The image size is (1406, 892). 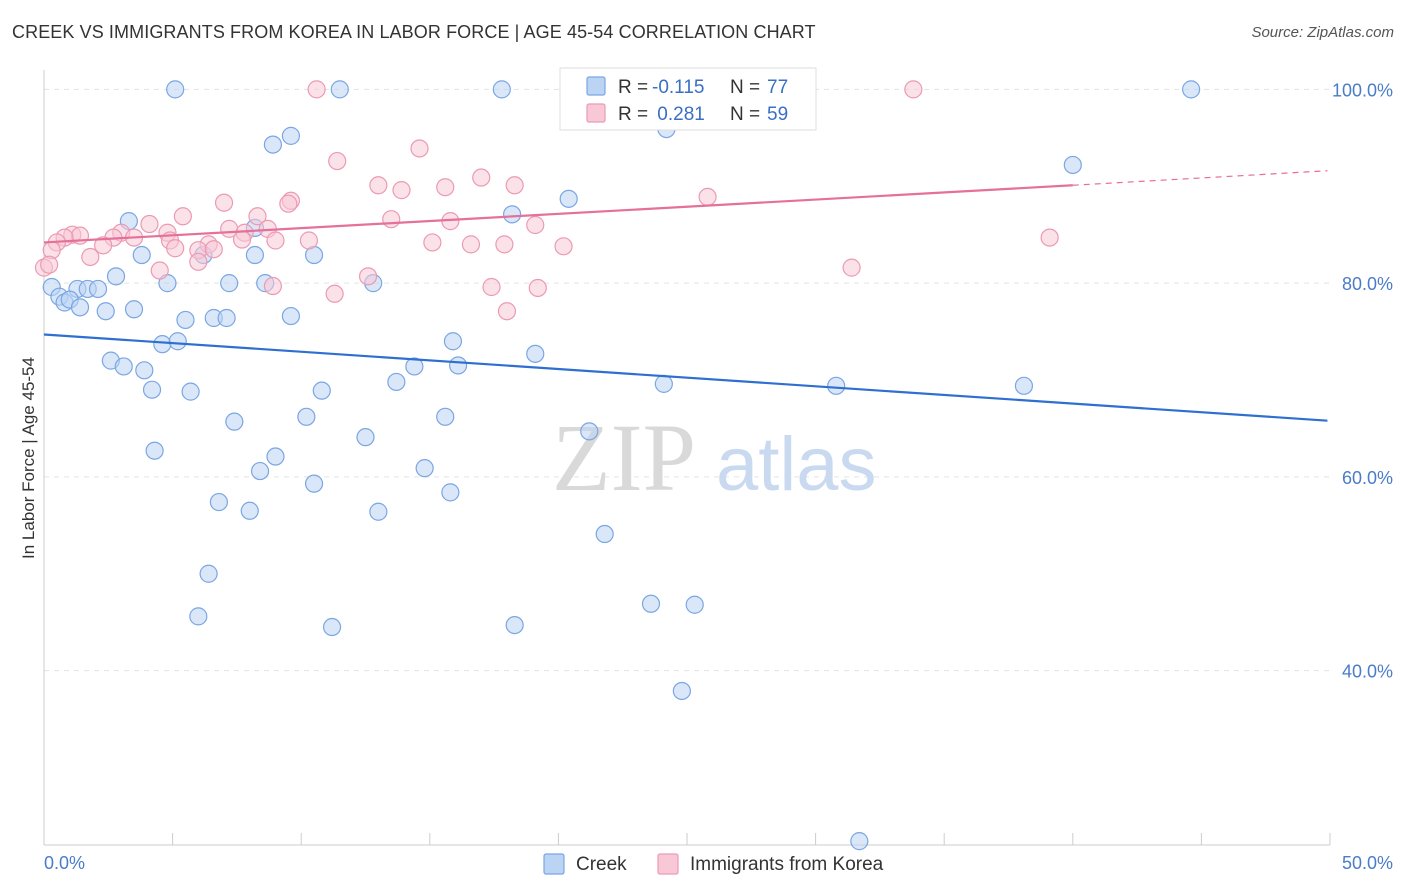 I want to click on legend-swatch-creek, so click(x=596, y=86).